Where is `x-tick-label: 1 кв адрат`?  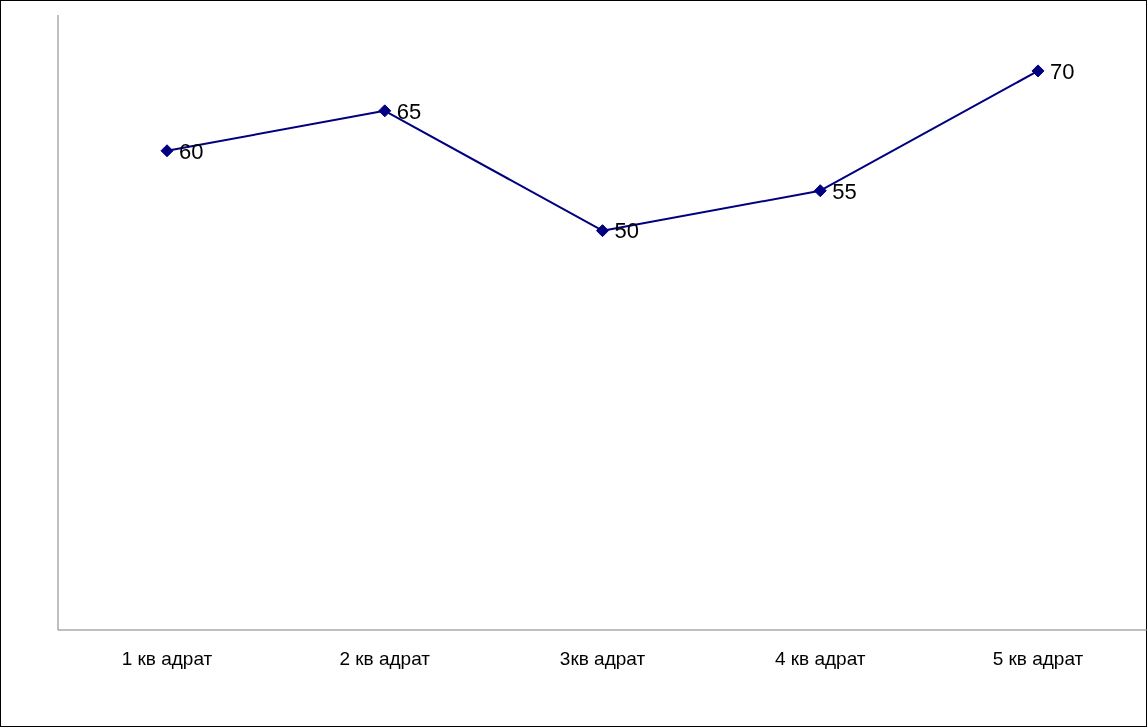
x-tick-label: 1 кв адрат is located at coordinates (167, 659).